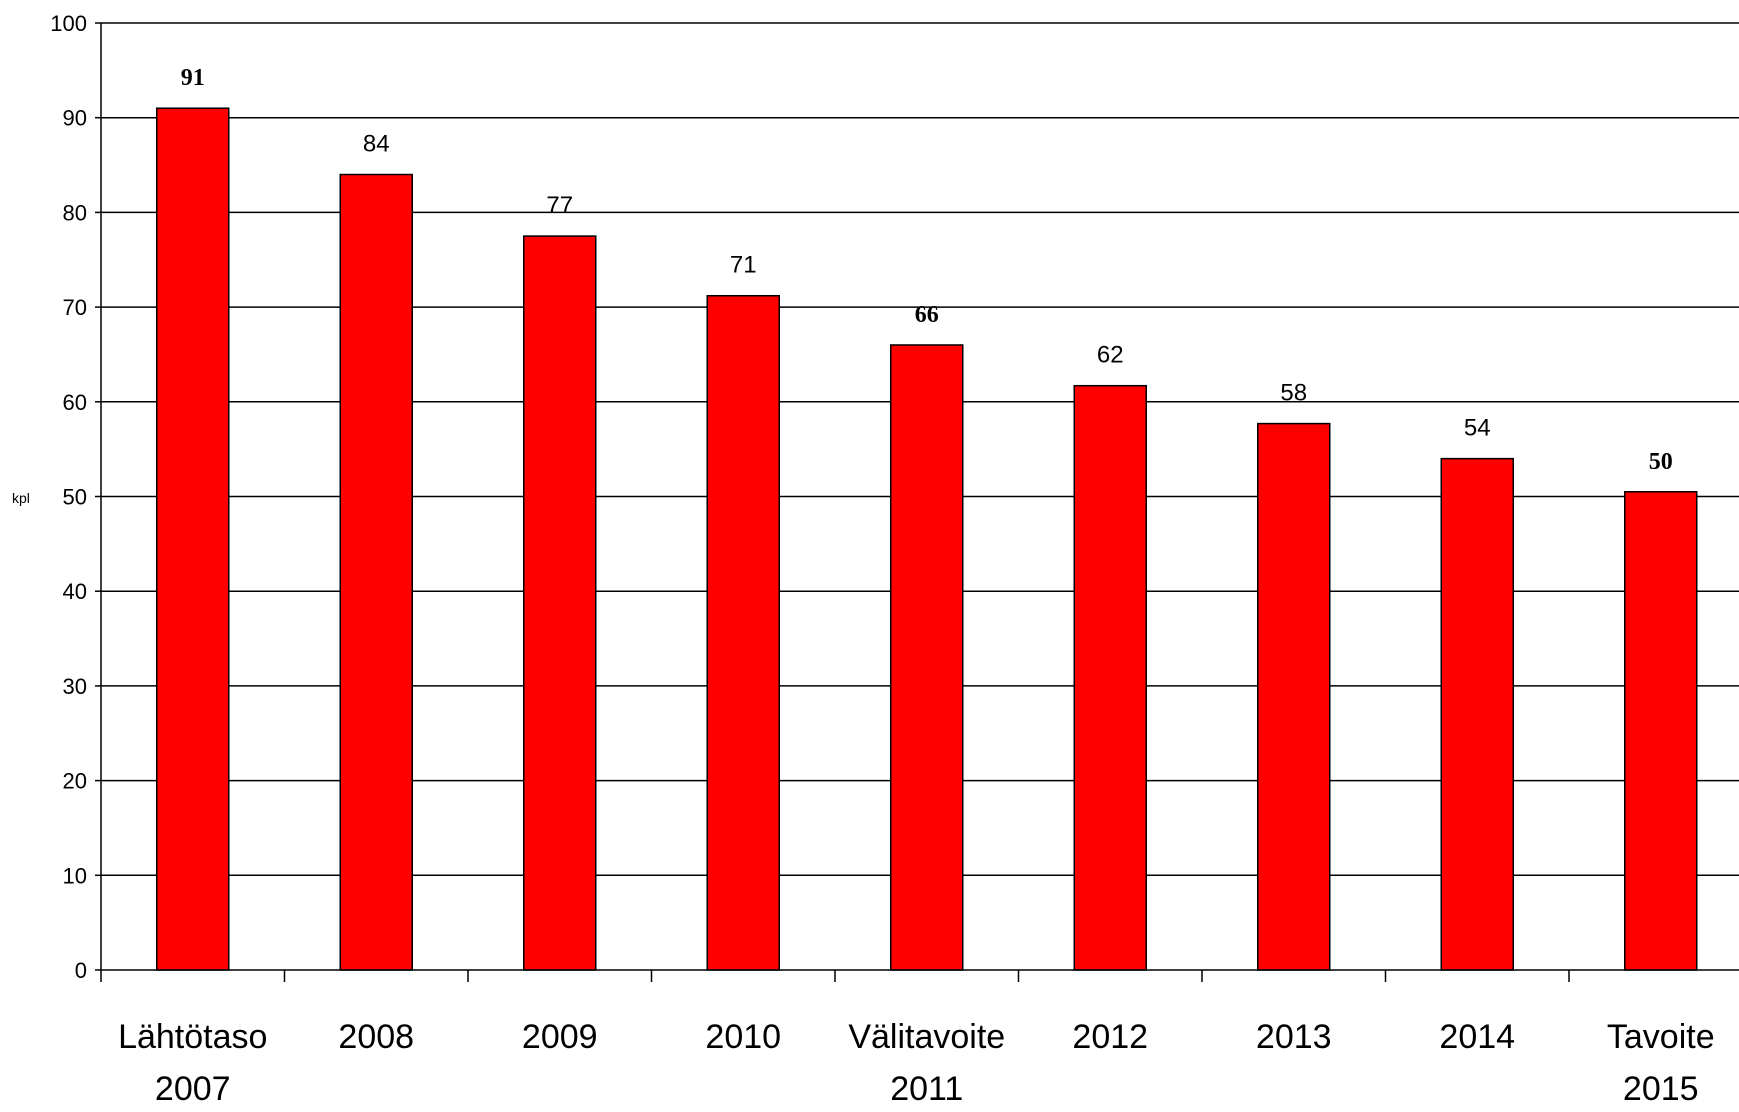 The image size is (1739, 1112). Describe the element at coordinates (376, 144) in the screenshot. I see `data-label: 84` at that location.